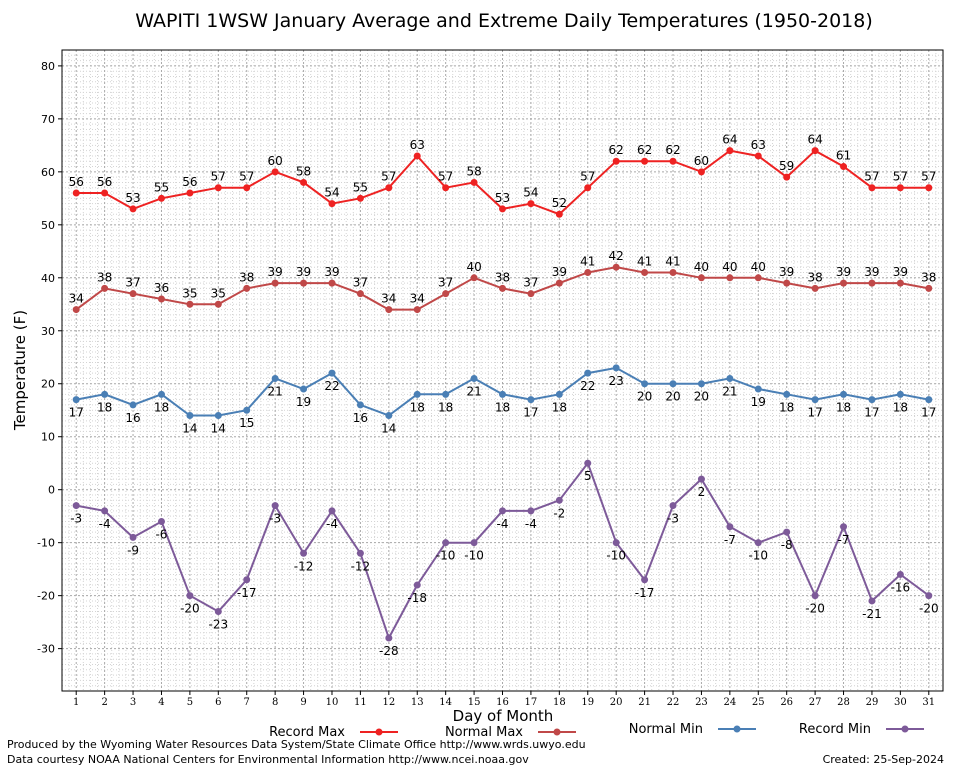 The width and height of the screenshot is (954, 768). What do you see at coordinates (587, 261) in the screenshot?
I see `data-label-normal-max: 41` at bounding box center [587, 261].